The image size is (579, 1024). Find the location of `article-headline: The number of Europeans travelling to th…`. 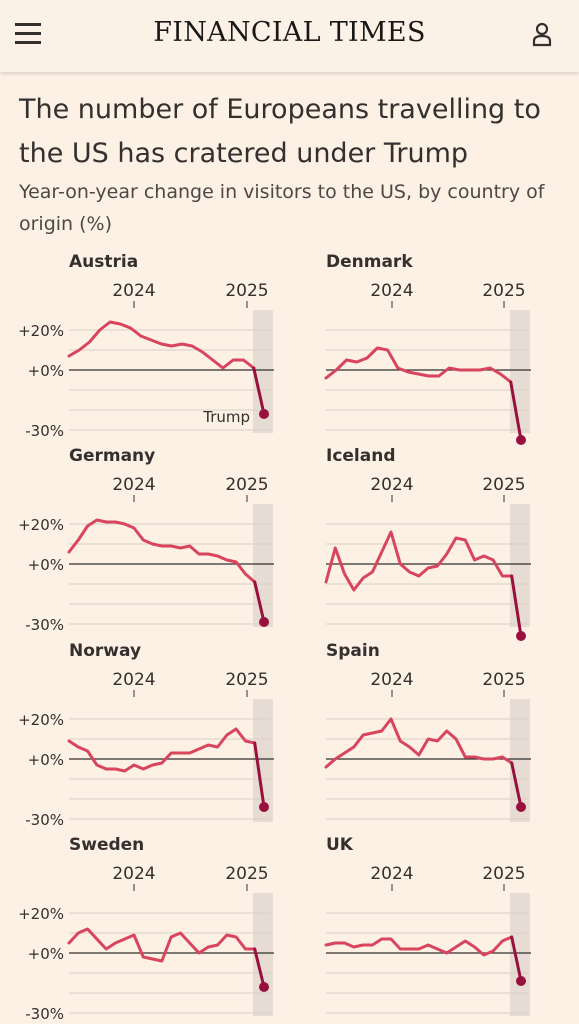

article-headline: The number of Europeans travelling to th… is located at coordinates (280, 131).